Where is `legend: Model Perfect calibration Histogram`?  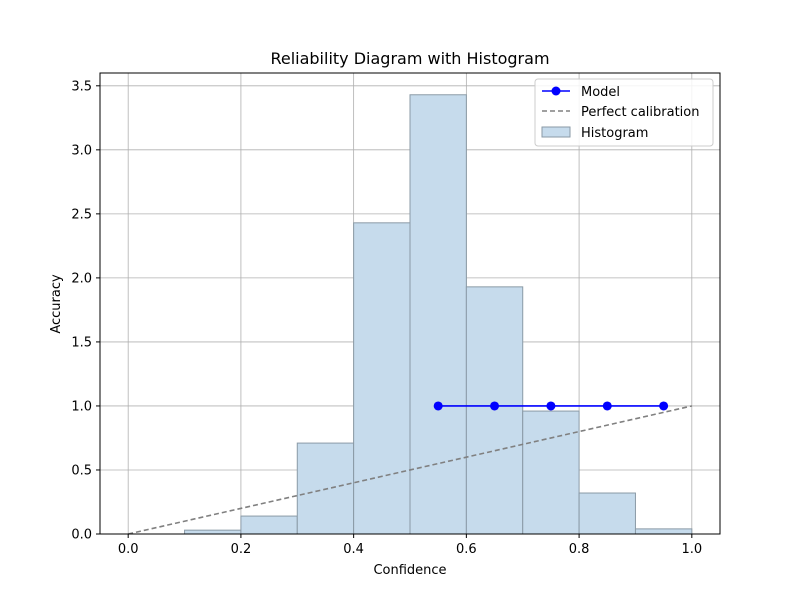 legend: Model Perfect calibration Histogram is located at coordinates (624, 112).